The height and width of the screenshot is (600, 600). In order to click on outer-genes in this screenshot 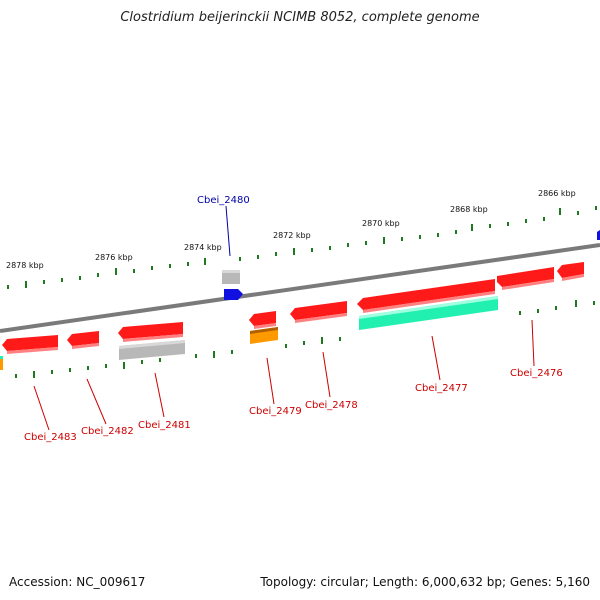, I will do `click(411, 265)`.